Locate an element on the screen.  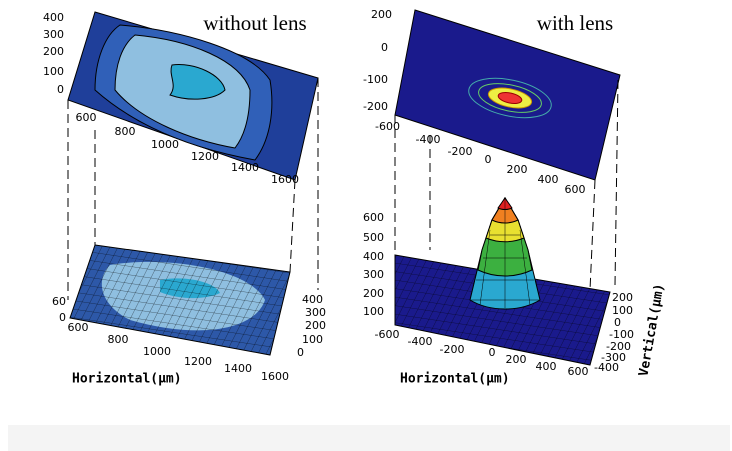
panel-title: without lens is located at coordinates (254, 23).